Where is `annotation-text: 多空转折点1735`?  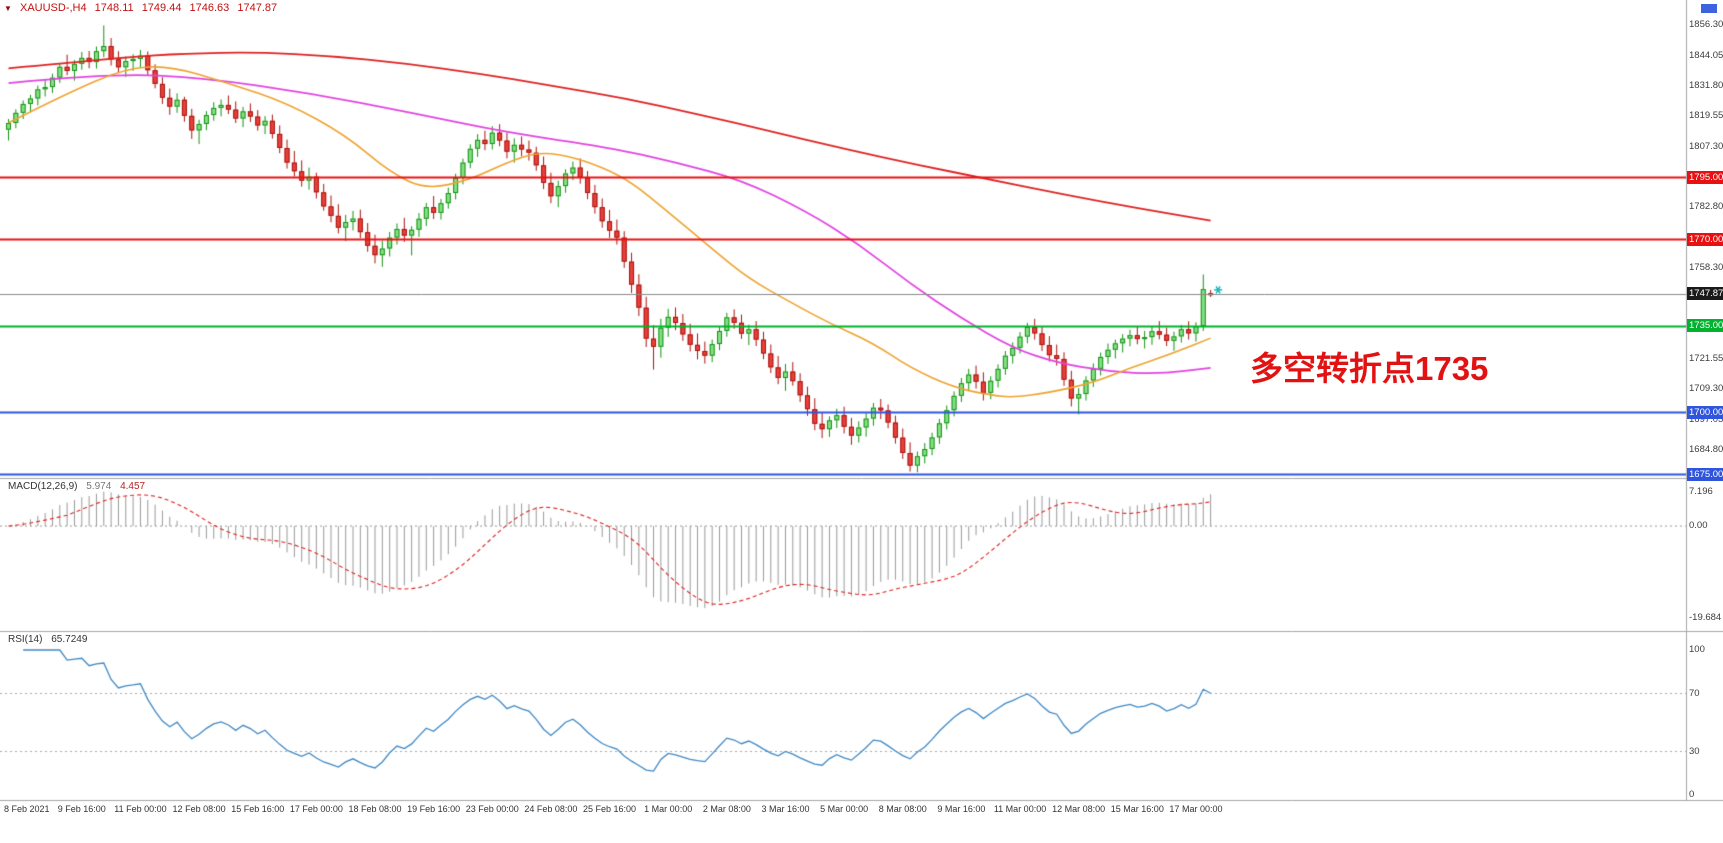 annotation-text: 多空转折点1735 is located at coordinates (1369, 368).